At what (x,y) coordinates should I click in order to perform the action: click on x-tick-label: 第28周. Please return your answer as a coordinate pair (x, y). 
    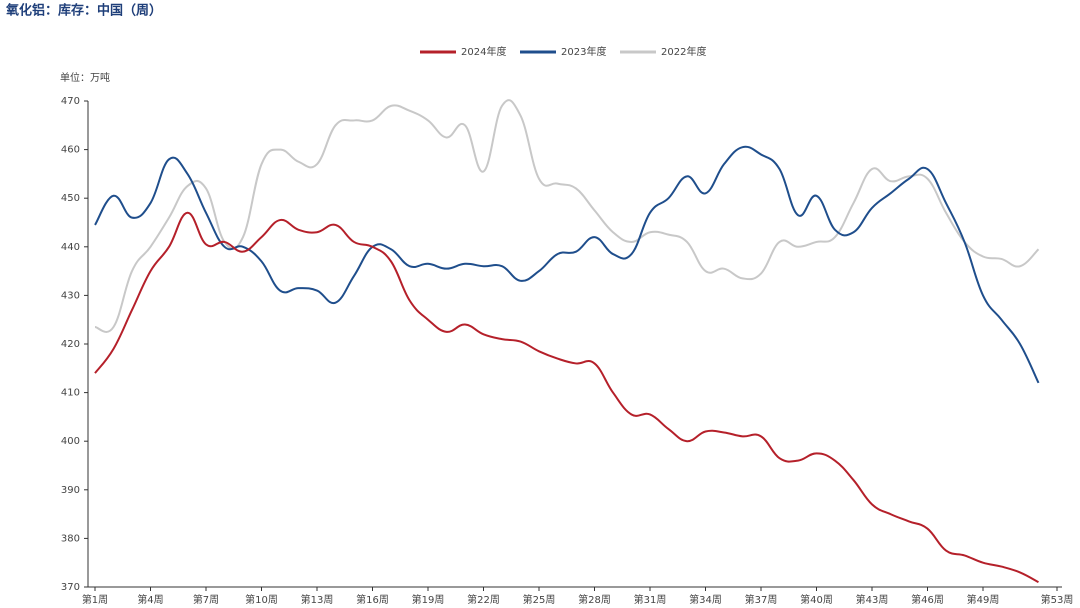
    Looking at the image, I should click on (594, 599).